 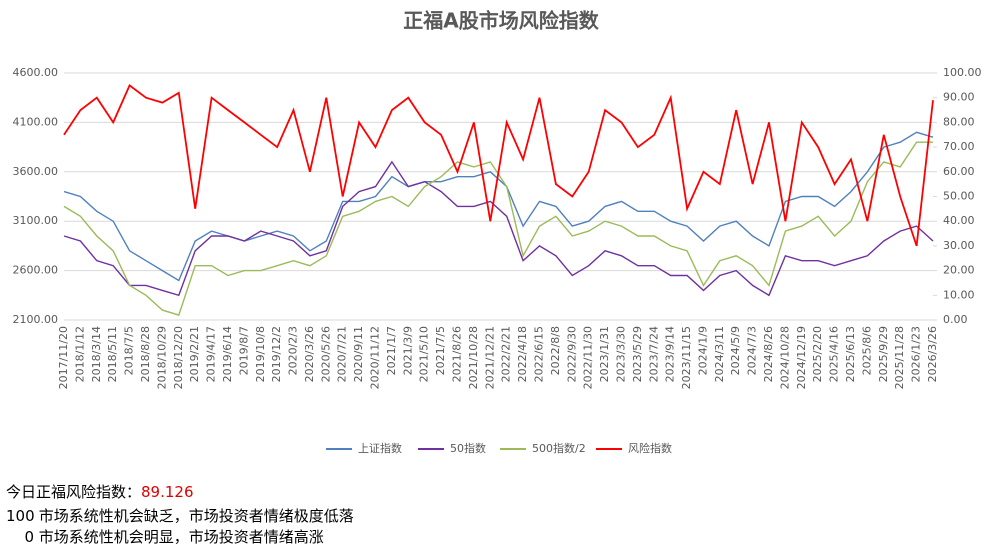 What do you see at coordinates (735, 350) in the screenshot?
I see `x-tick-label: 2024/5/9` at bounding box center [735, 350].